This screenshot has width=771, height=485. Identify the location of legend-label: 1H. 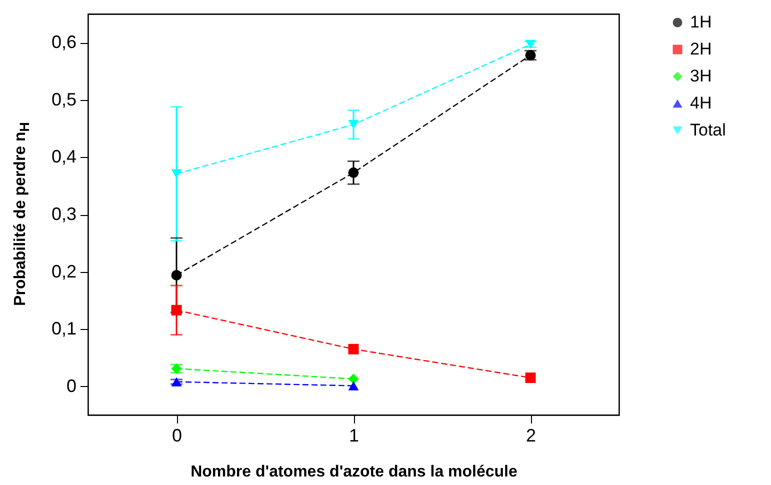
(701, 22).